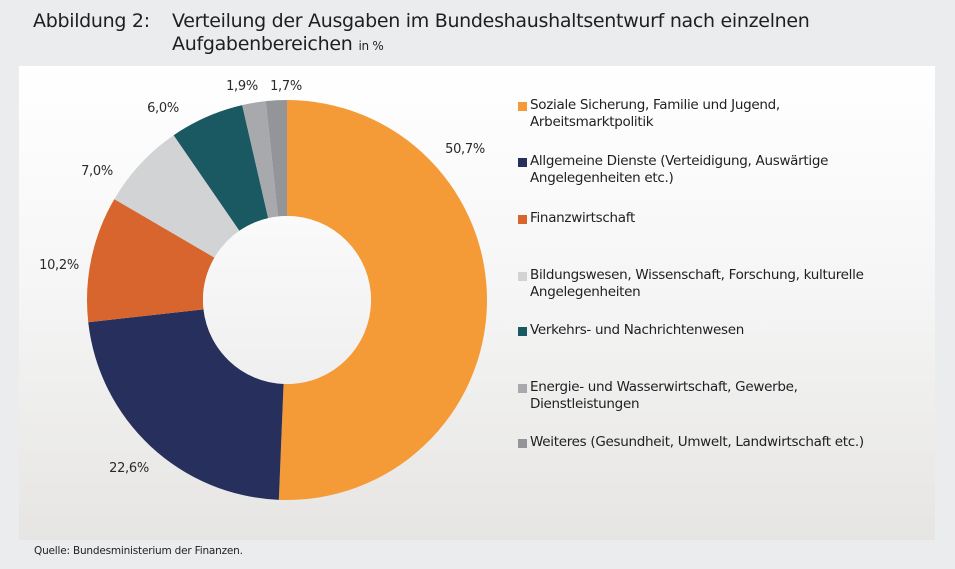  I want to click on legend-label-line: Arbeitsmarktpolitik, so click(592, 122).